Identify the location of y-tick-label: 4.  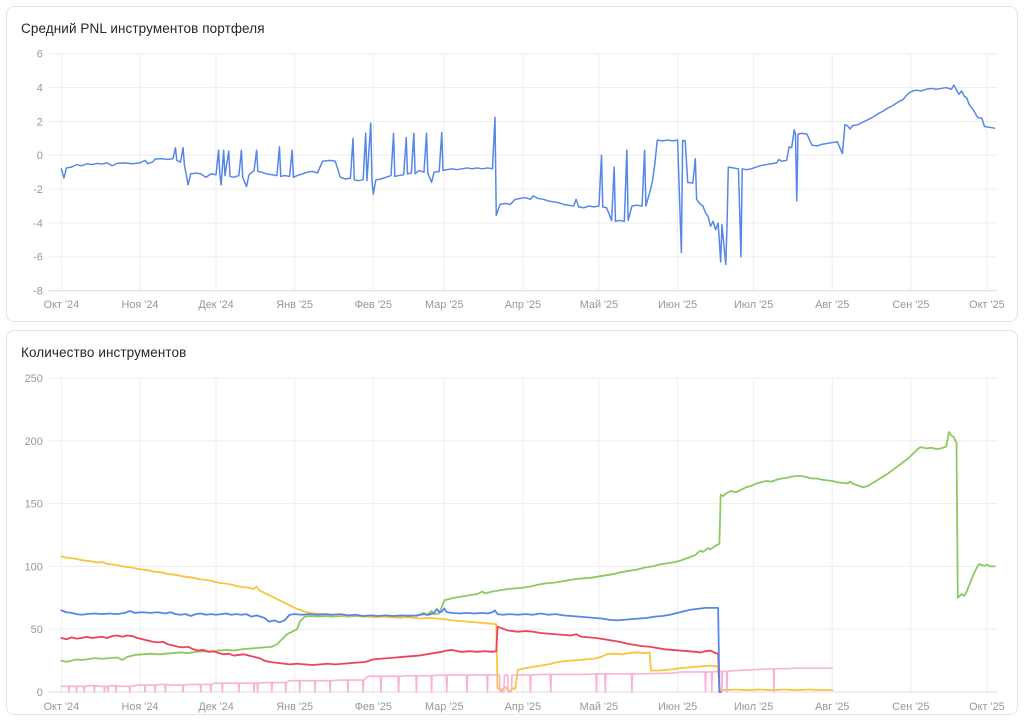
(40, 89).